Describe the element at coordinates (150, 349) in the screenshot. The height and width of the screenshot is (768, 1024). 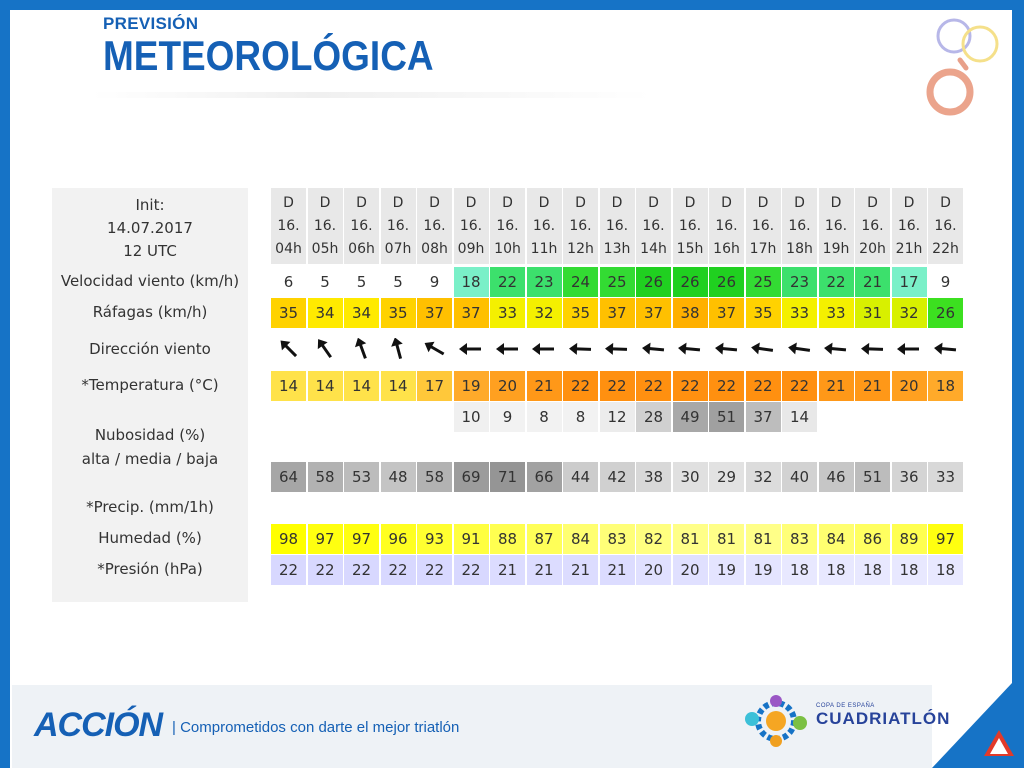
I see `label-direction: Dirección viento` at that location.